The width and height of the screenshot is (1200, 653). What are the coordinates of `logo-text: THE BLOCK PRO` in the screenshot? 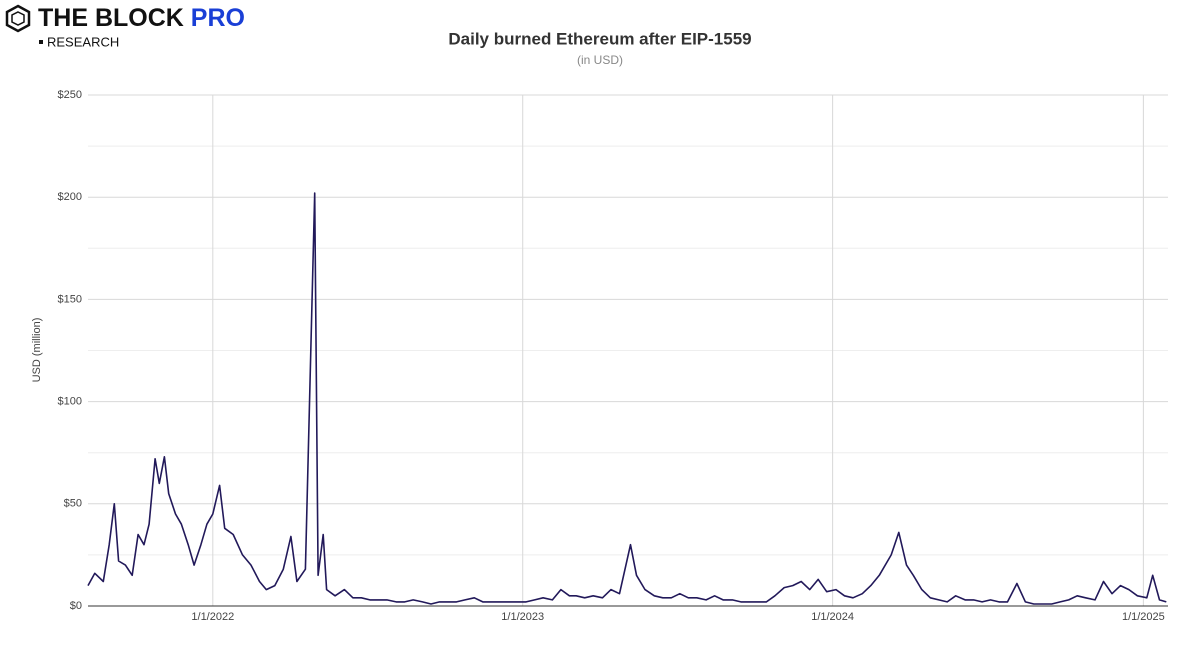 It's located at (141, 18).